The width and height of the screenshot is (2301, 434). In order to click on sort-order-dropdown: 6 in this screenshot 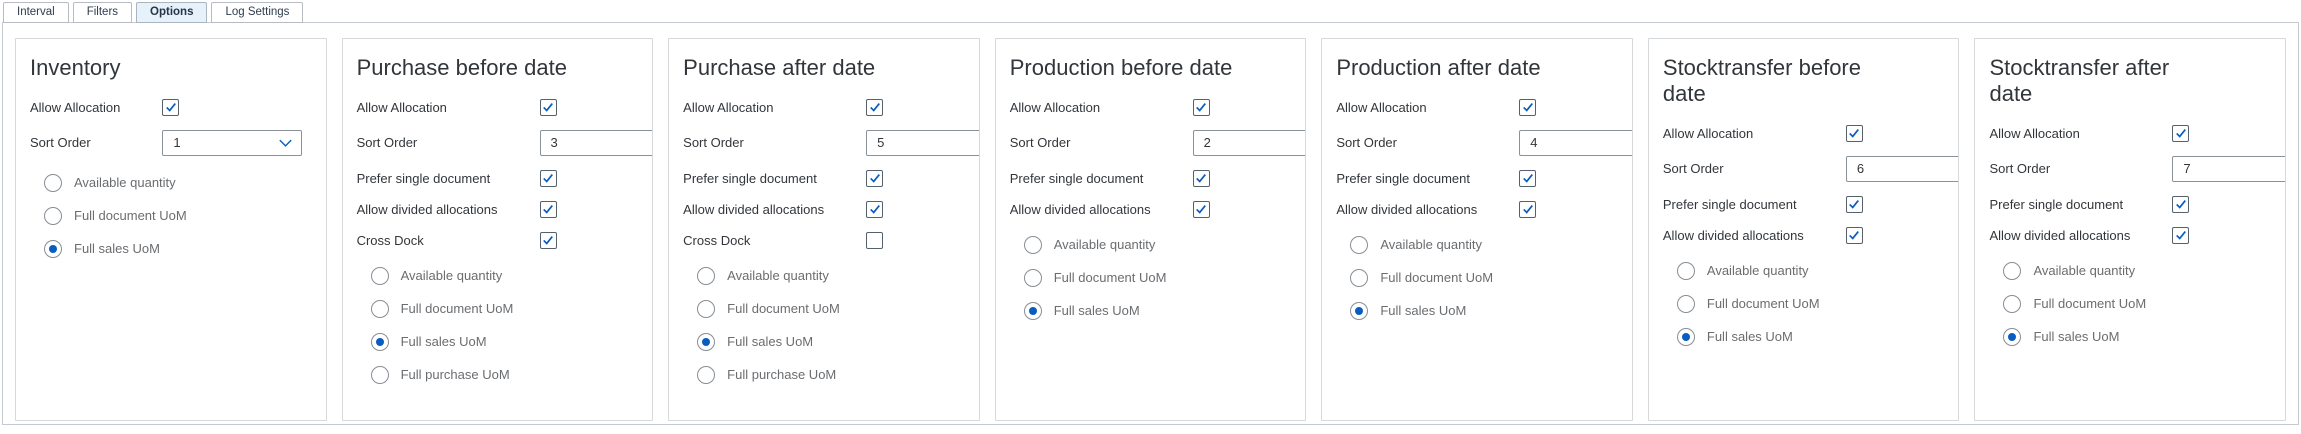, I will do `click(1902, 168)`.